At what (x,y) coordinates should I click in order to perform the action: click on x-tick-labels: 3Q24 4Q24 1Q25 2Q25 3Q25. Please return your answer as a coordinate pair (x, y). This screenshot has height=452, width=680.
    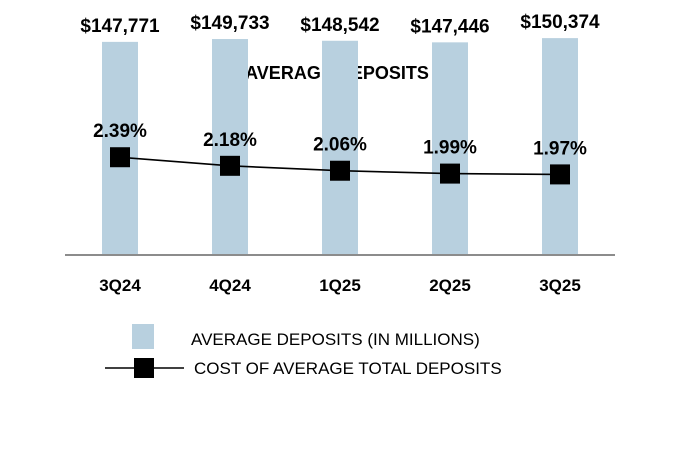
    Looking at the image, I should click on (340, 285).